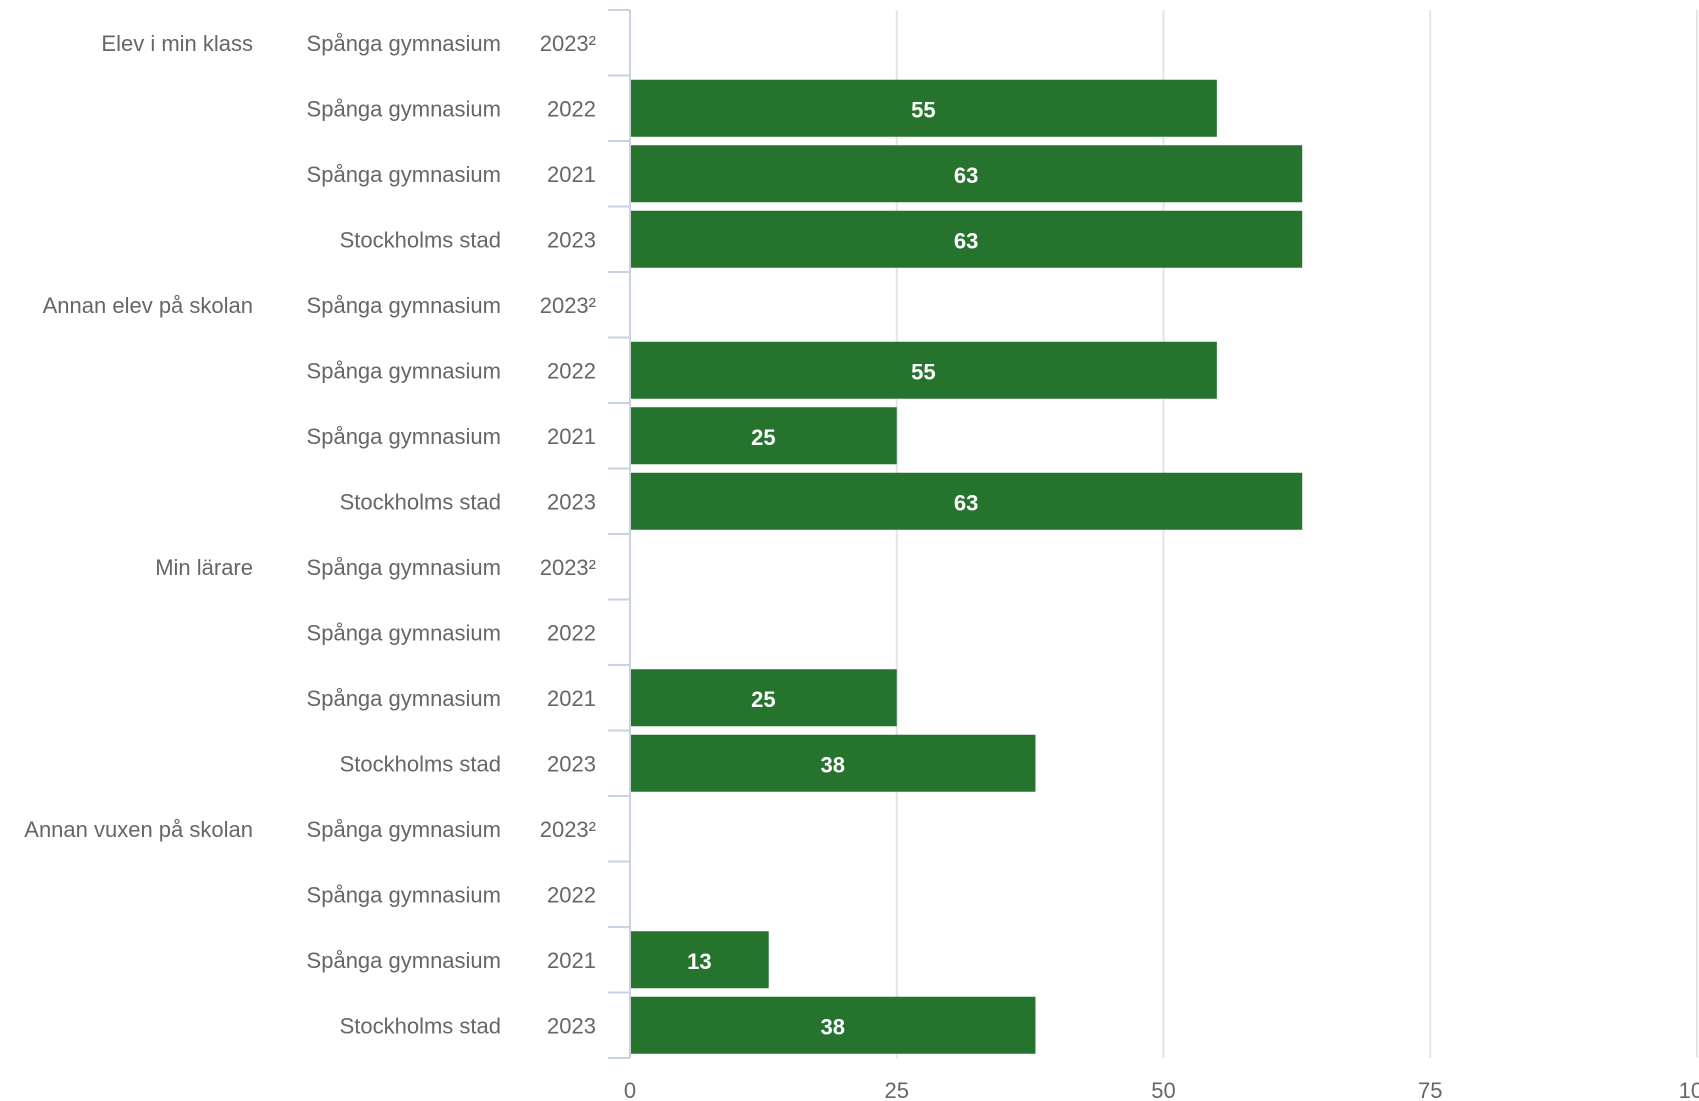 The image size is (1699, 1101). Describe the element at coordinates (897, 1089) in the screenshot. I see `x-tick-label: 25` at that location.